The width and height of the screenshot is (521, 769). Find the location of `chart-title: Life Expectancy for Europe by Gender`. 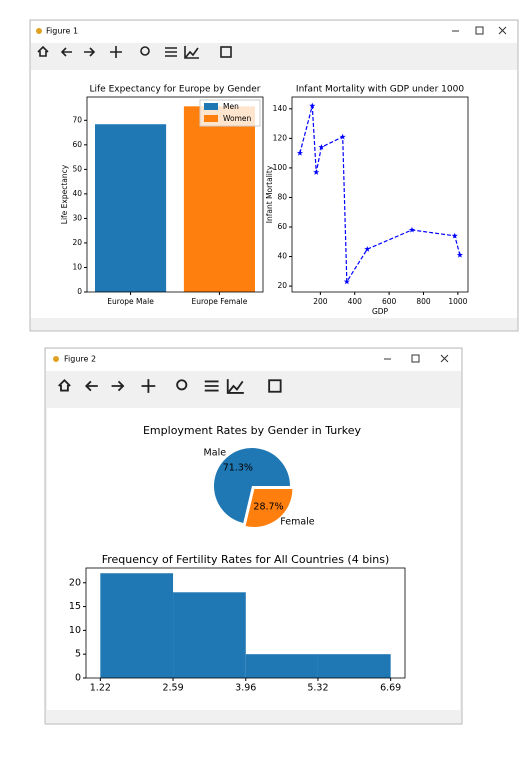

chart-title: Life Expectancy for Europe by Gender is located at coordinates (175, 90).